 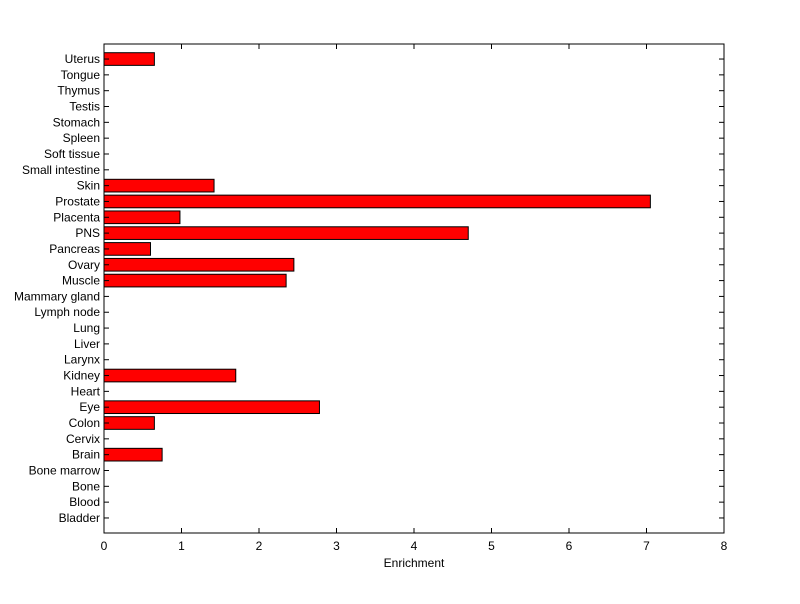 What do you see at coordinates (84, 502) in the screenshot?
I see `y-tick-label: Blood` at bounding box center [84, 502].